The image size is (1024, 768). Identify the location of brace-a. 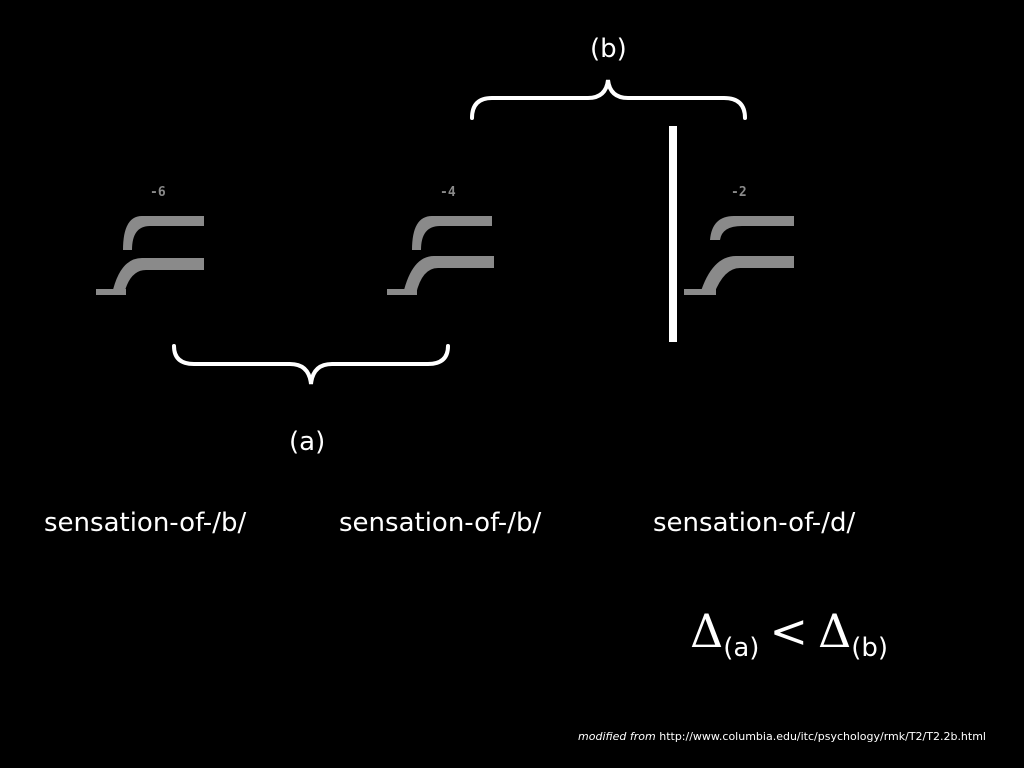
(311, 364).